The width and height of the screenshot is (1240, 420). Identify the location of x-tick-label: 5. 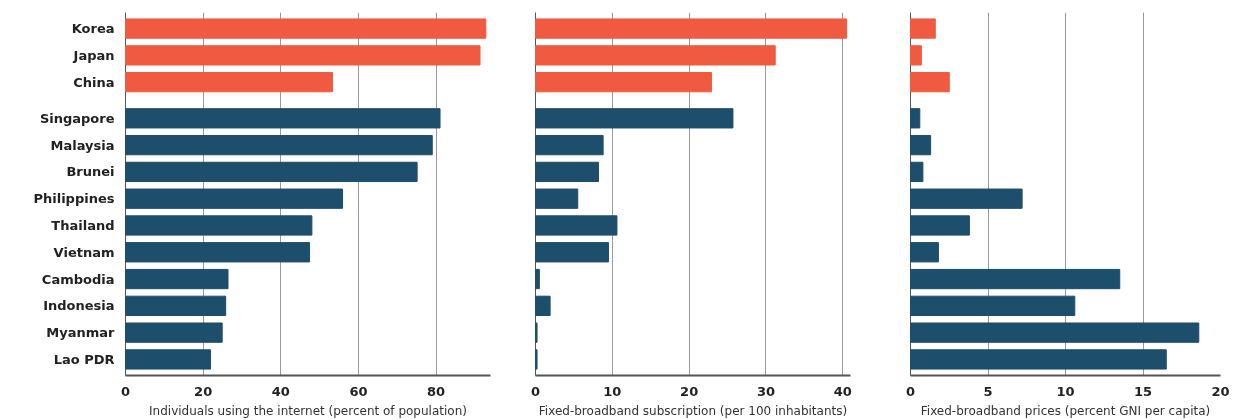
(988, 391).